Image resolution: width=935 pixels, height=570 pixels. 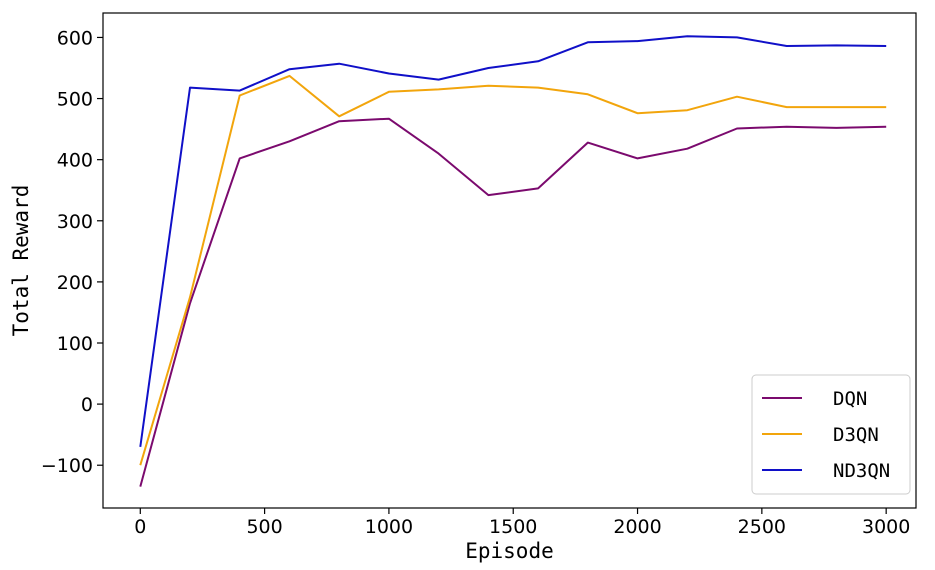 I want to click on x-axis-label: Episode, so click(x=509, y=551).